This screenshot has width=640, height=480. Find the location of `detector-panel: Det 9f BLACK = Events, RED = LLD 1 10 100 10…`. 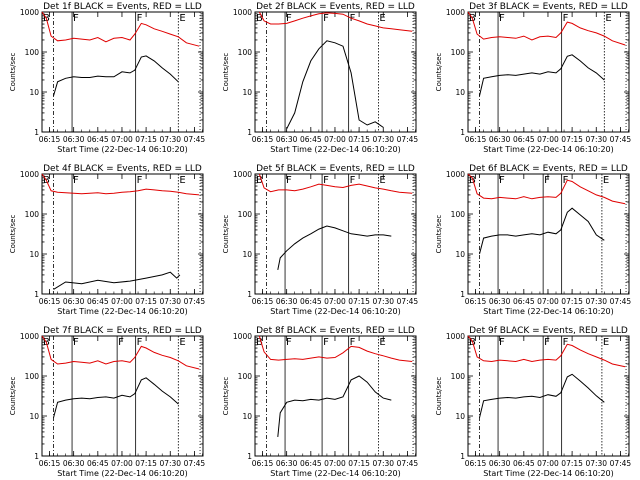

detector-panel: Det 9f BLACK = Events, RED = LLD 1 10 100 10… is located at coordinates (533, 402).